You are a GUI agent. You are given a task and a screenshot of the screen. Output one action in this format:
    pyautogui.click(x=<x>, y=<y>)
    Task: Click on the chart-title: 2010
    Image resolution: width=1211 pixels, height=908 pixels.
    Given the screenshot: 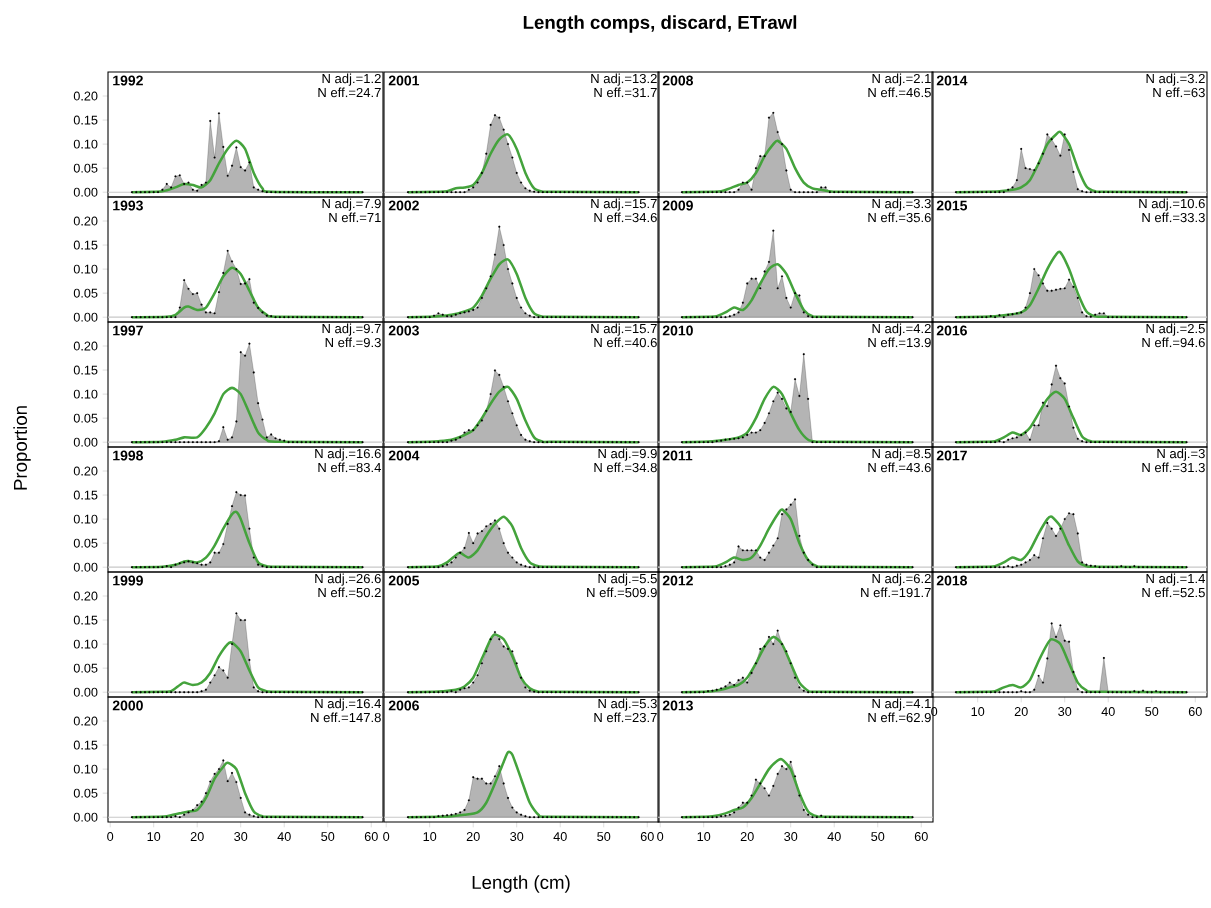 What is the action you would take?
    pyautogui.click(x=677, y=330)
    